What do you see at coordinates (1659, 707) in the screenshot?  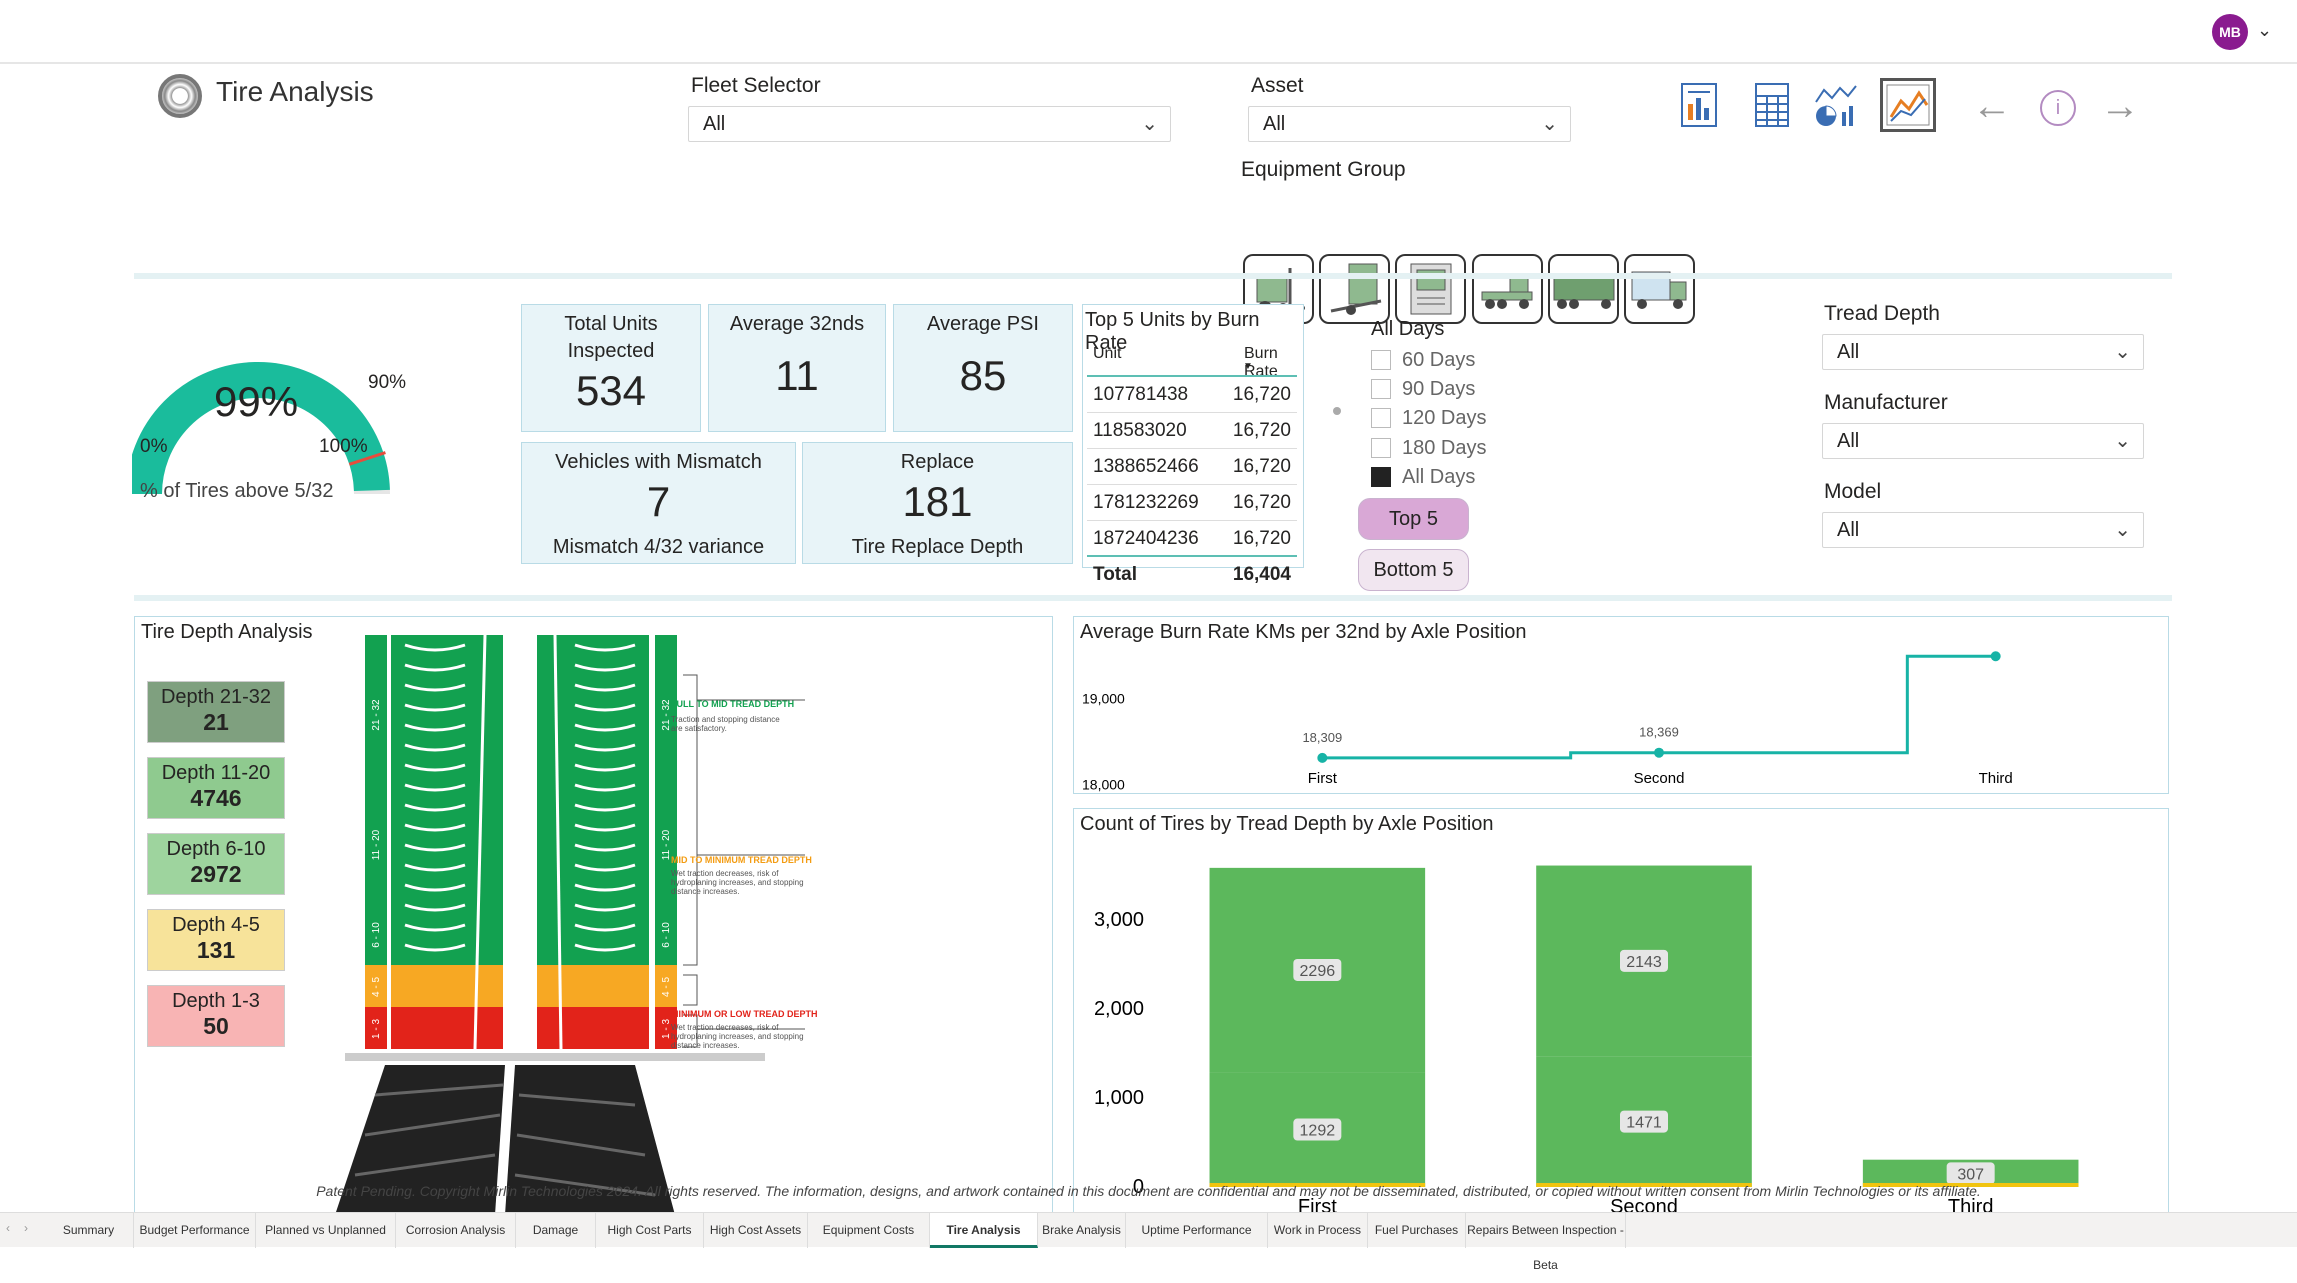 I see `burn-rate-series-line` at bounding box center [1659, 707].